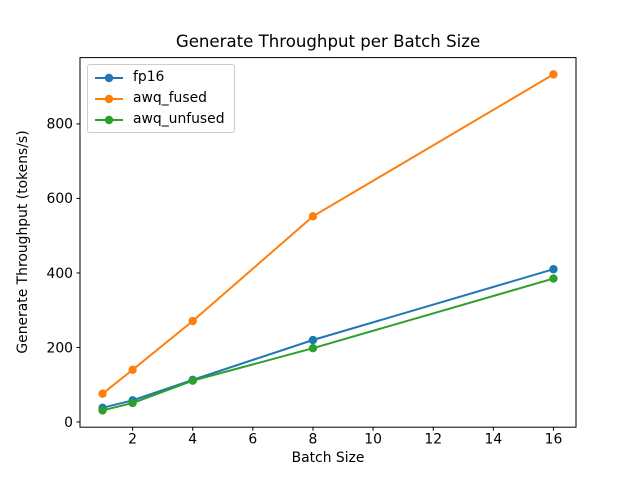  Describe the element at coordinates (328, 458) in the screenshot. I see `x-axis-label: Batch Size` at that location.